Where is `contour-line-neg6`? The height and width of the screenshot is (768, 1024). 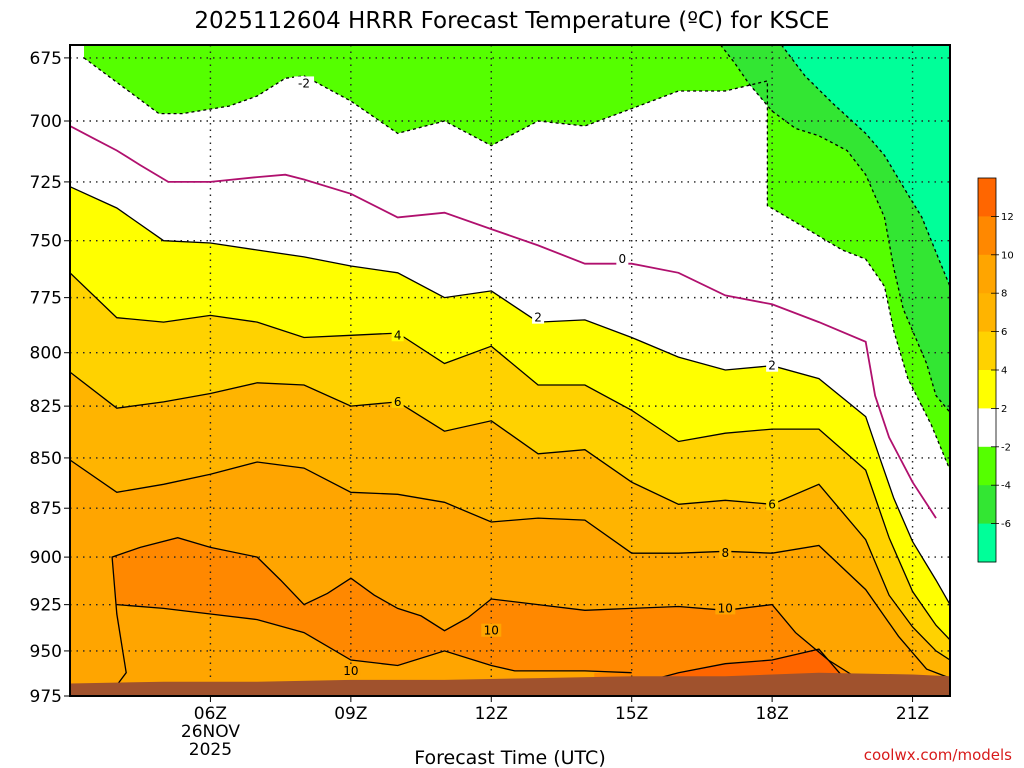 contour-line-neg6 is located at coordinates (865, 166).